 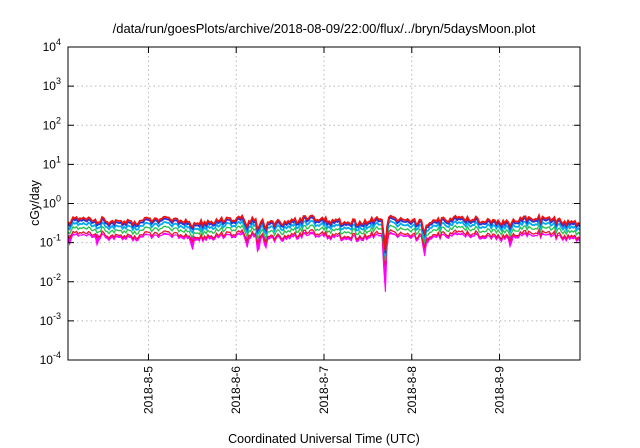 I want to click on x-tick-label: 2018-8-6, so click(x=236, y=390).